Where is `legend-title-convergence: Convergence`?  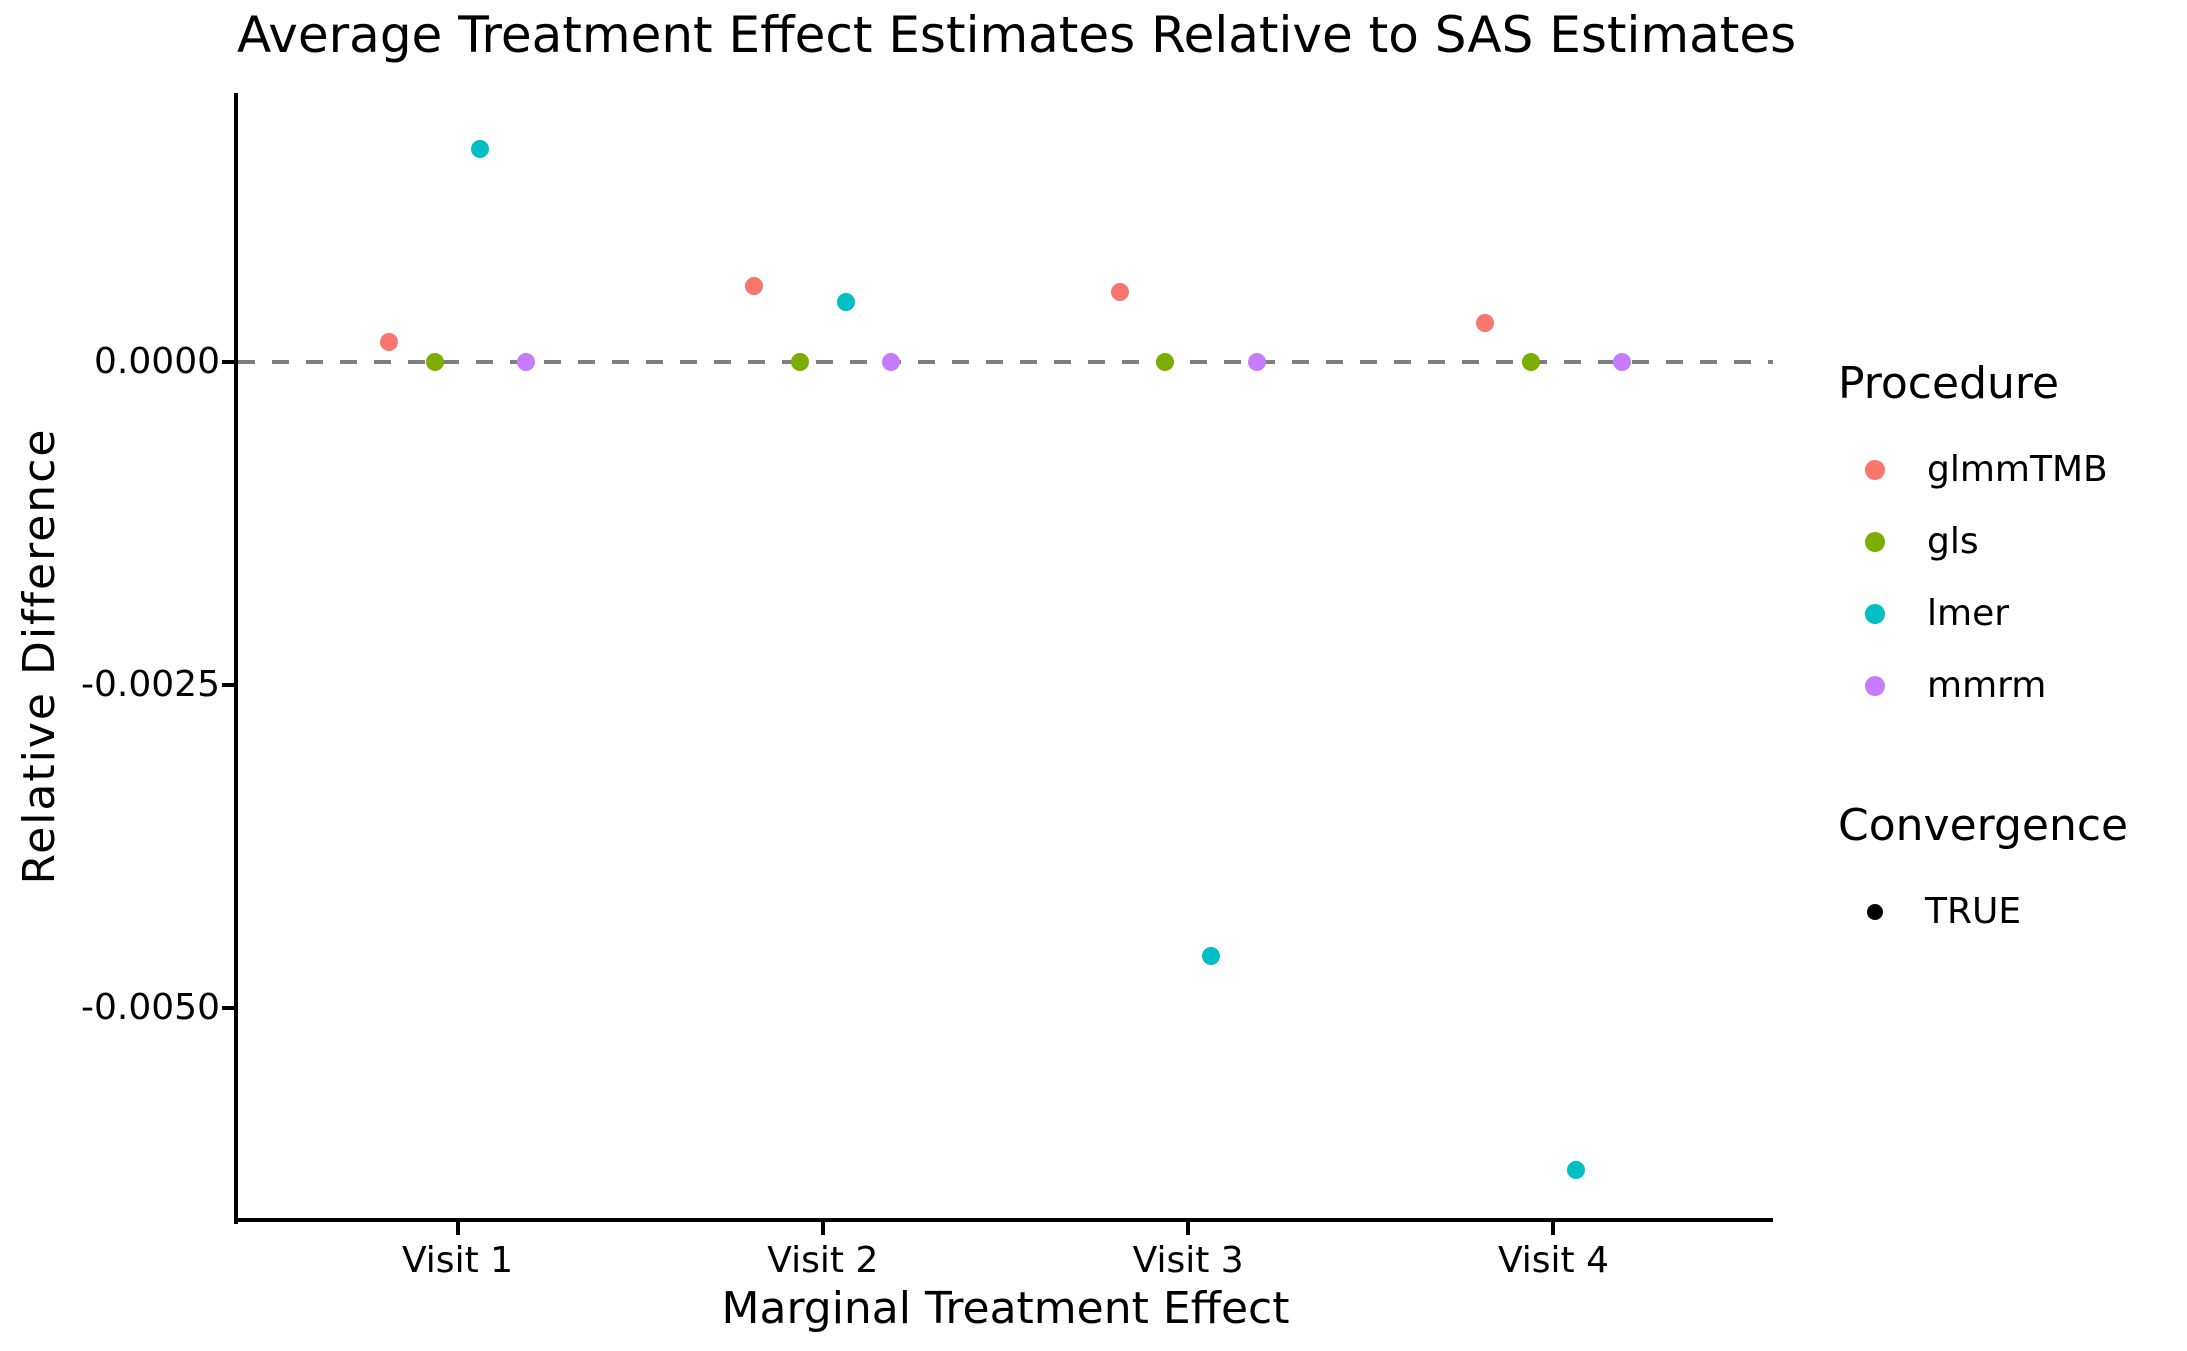
legend-title-convergence: Convergence is located at coordinates (1983, 825).